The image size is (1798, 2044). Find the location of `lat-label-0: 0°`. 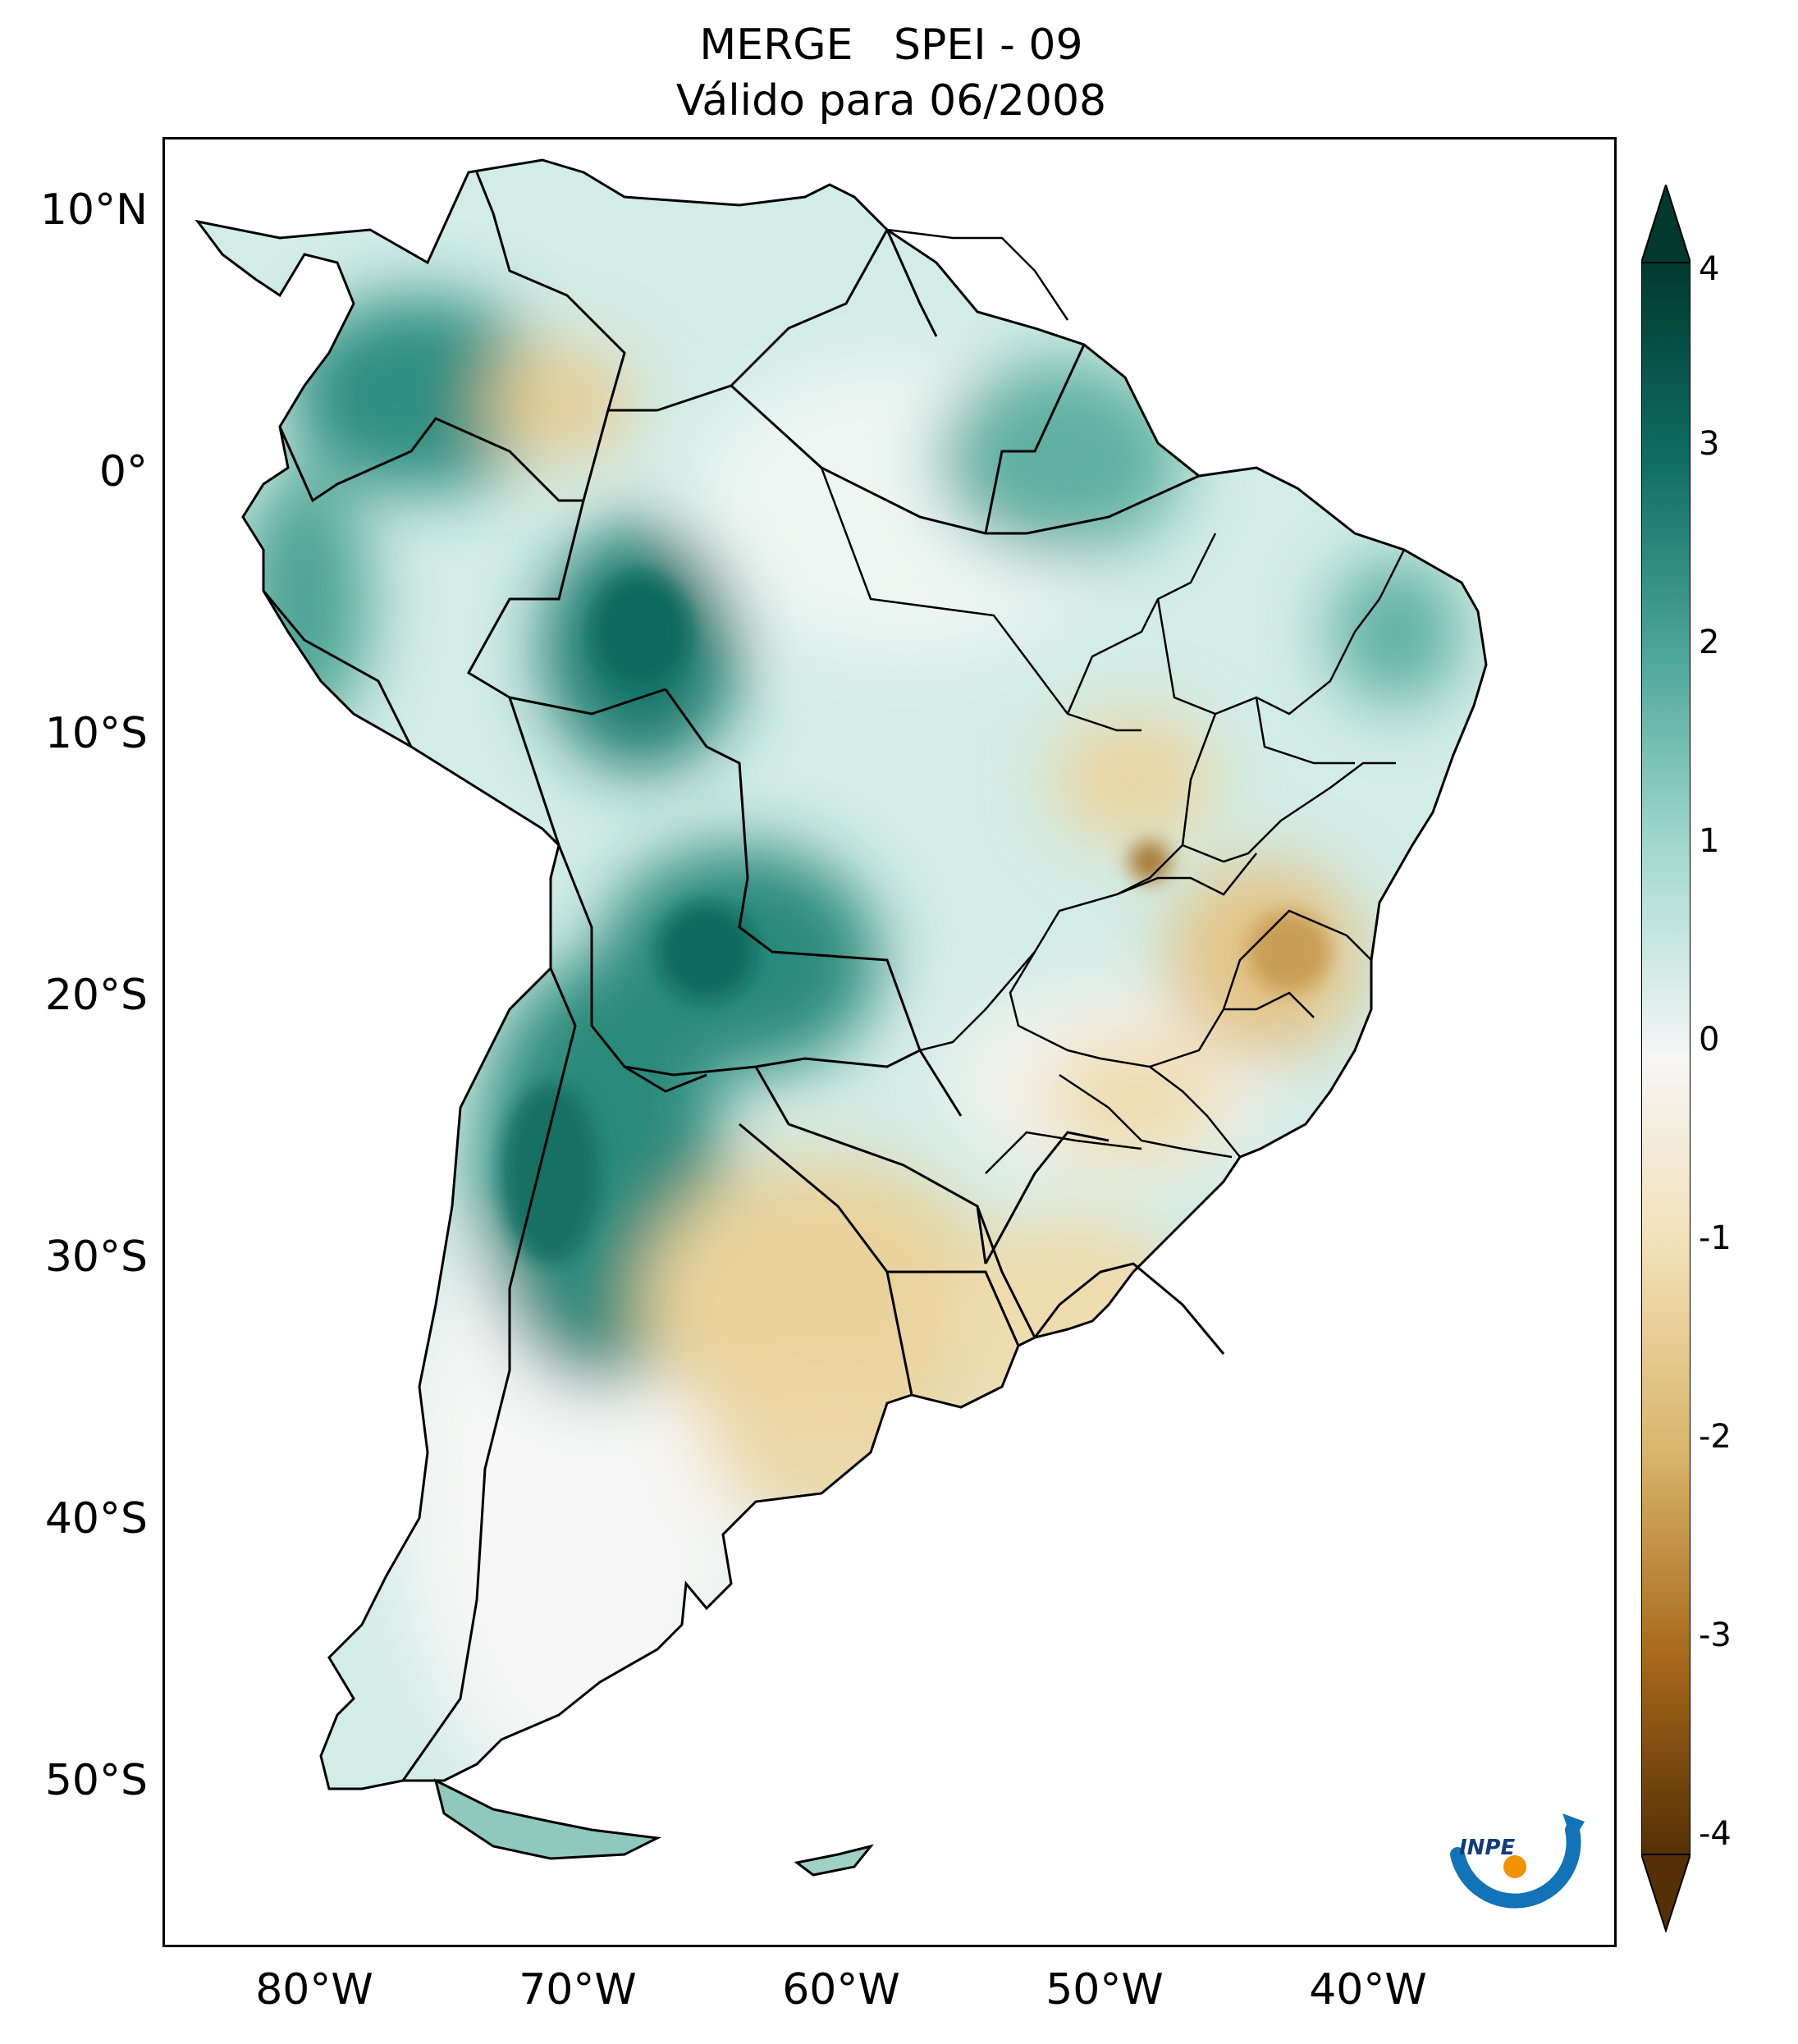

lat-label-0: 0° is located at coordinates (123, 471).